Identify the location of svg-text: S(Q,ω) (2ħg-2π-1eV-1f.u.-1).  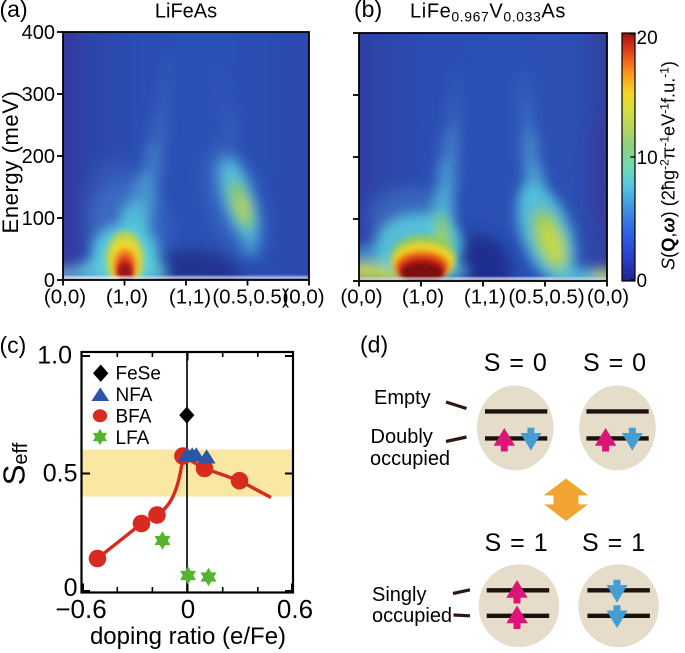
(668, 165).